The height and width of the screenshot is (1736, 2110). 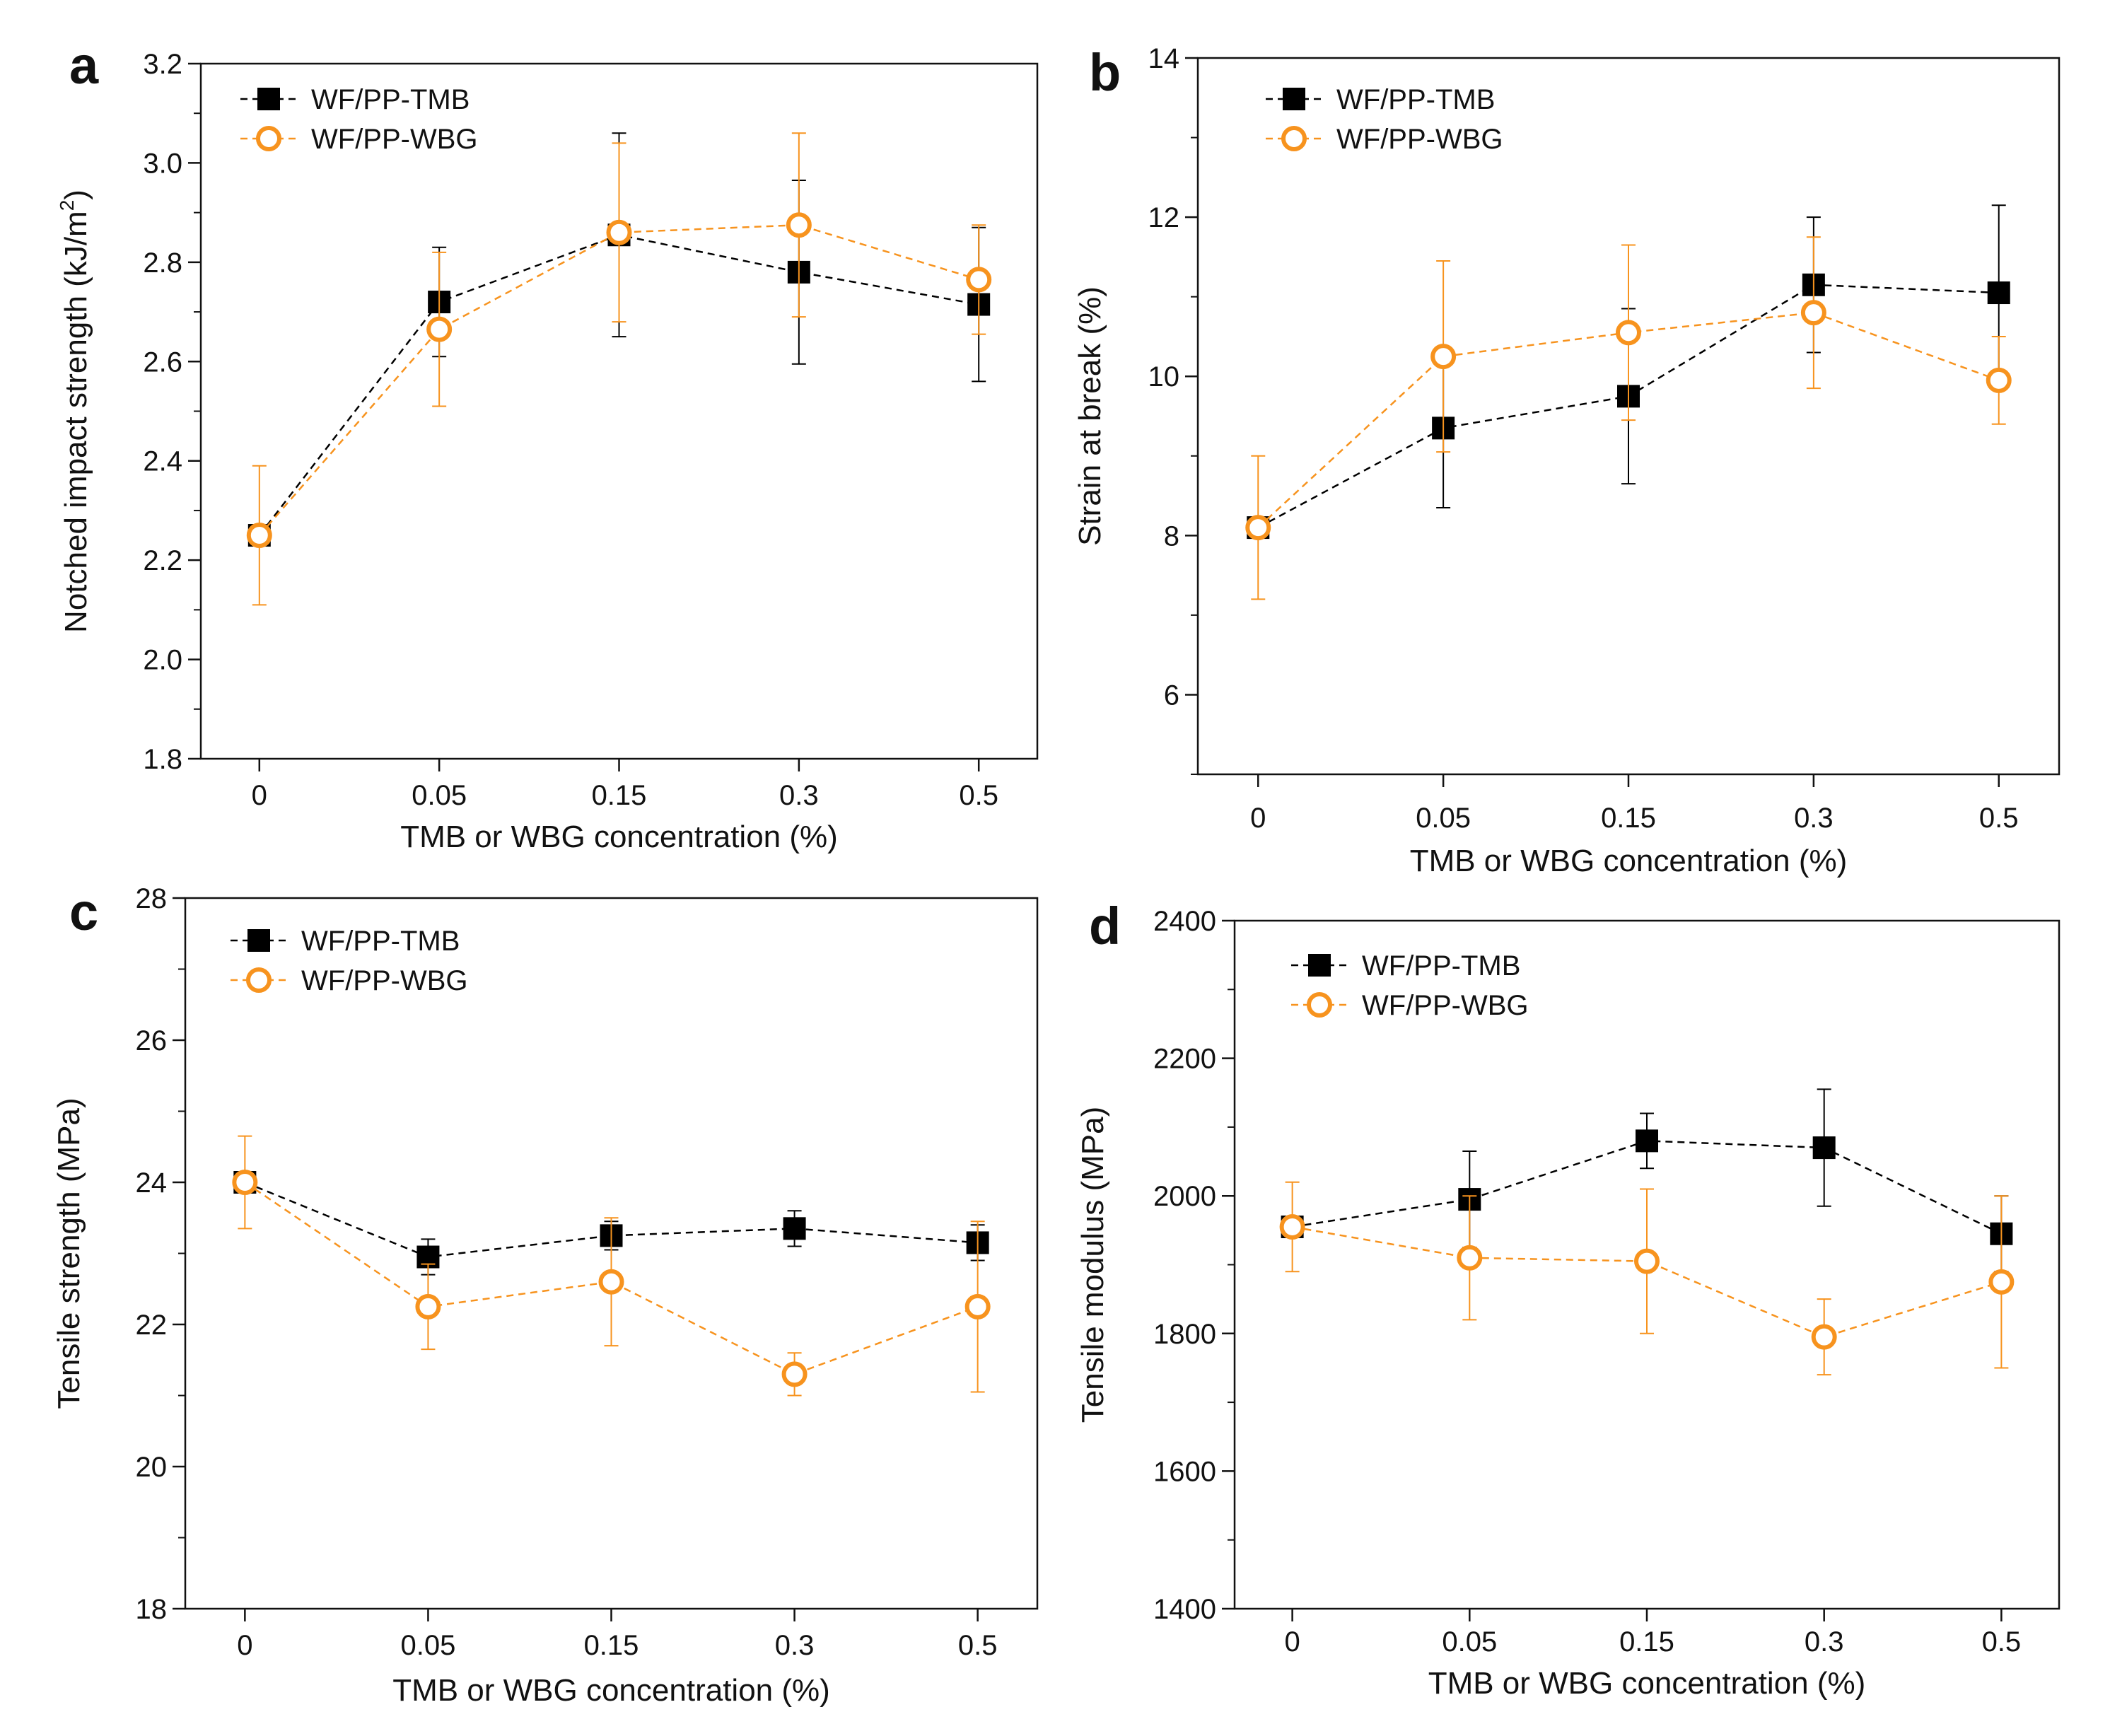 What do you see at coordinates (1105, 926) in the screenshot?
I see `panel-letter: d` at bounding box center [1105, 926].